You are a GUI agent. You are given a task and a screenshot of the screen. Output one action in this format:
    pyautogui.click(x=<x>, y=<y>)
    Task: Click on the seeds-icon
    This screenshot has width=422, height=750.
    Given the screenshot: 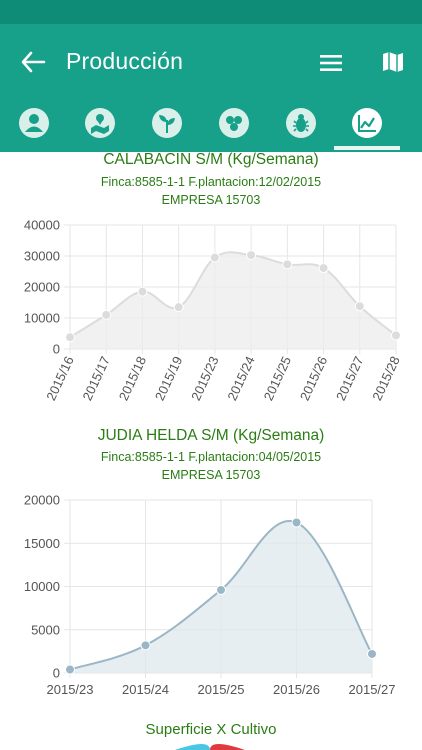 What is the action you would take?
    pyautogui.click(x=234, y=123)
    